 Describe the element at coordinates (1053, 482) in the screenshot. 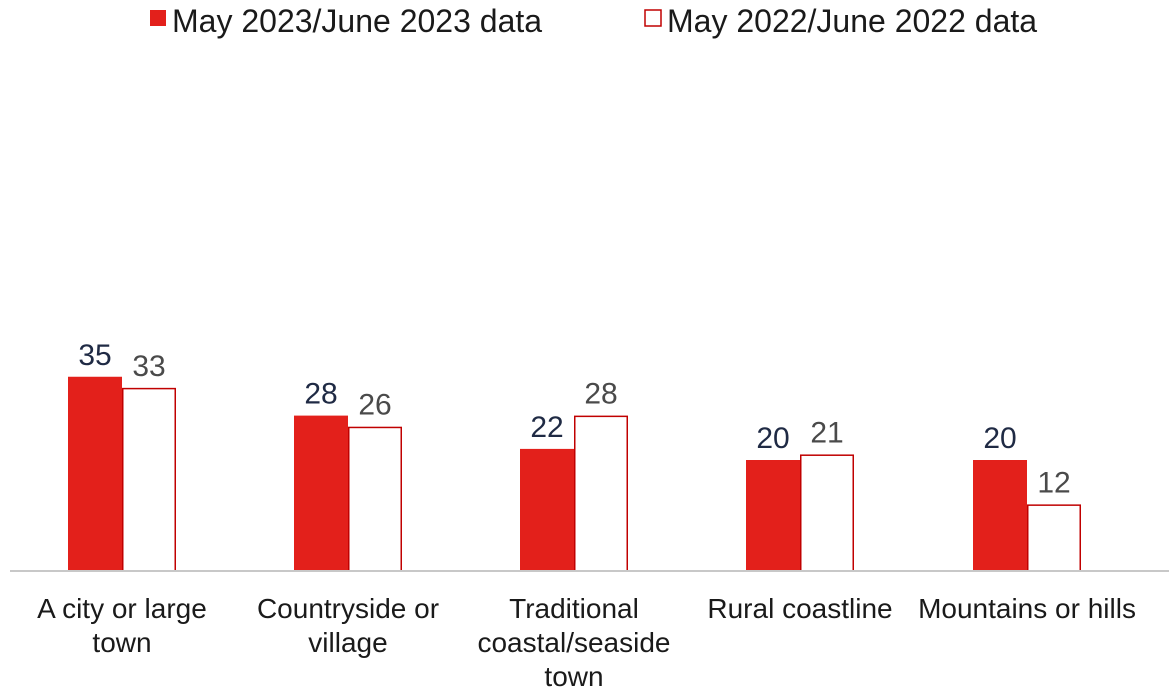

I see `data-label: 12` at that location.